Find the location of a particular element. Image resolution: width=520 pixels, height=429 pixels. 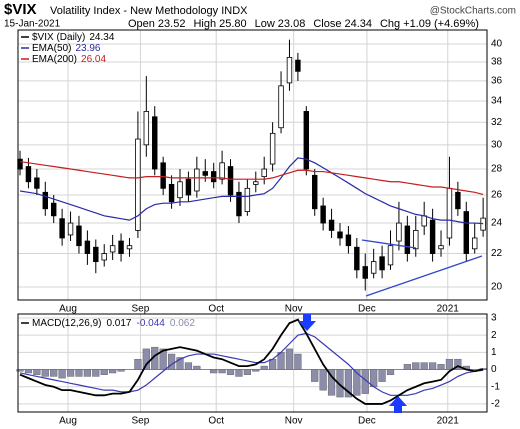

legend-value: -0.044 is located at coordinates (151, 323).